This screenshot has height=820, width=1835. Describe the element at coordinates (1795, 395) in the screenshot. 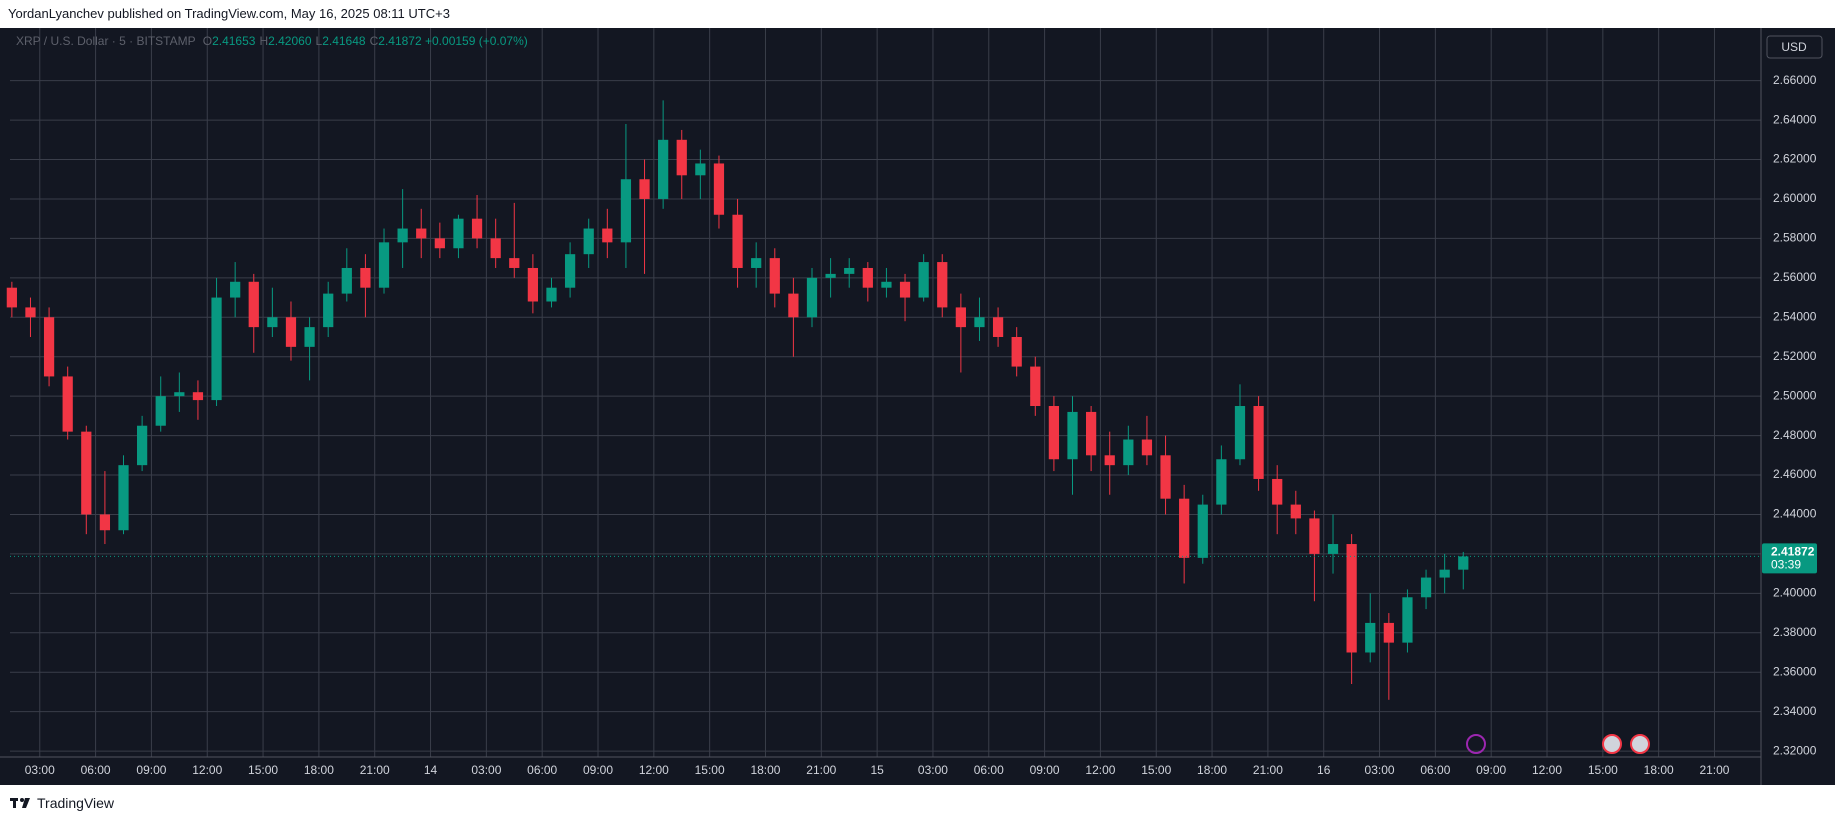

I see `y-tick-label: 2.50000` at that location.